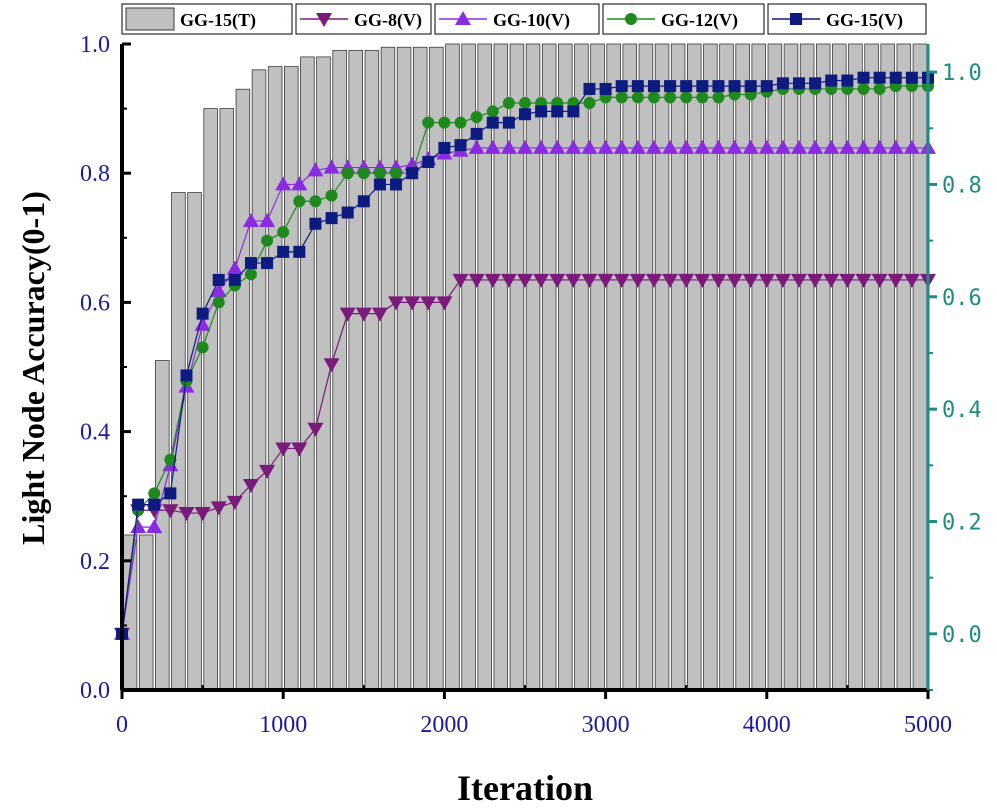  Describe the element at coordinates (283, 725) in the screenshot. I see `x-tick-label: 1000` at that location.